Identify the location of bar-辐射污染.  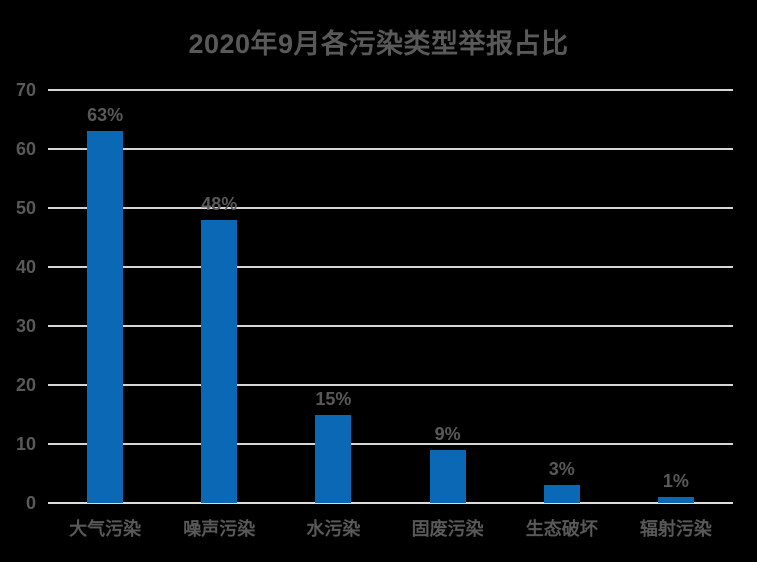
(675, 500).